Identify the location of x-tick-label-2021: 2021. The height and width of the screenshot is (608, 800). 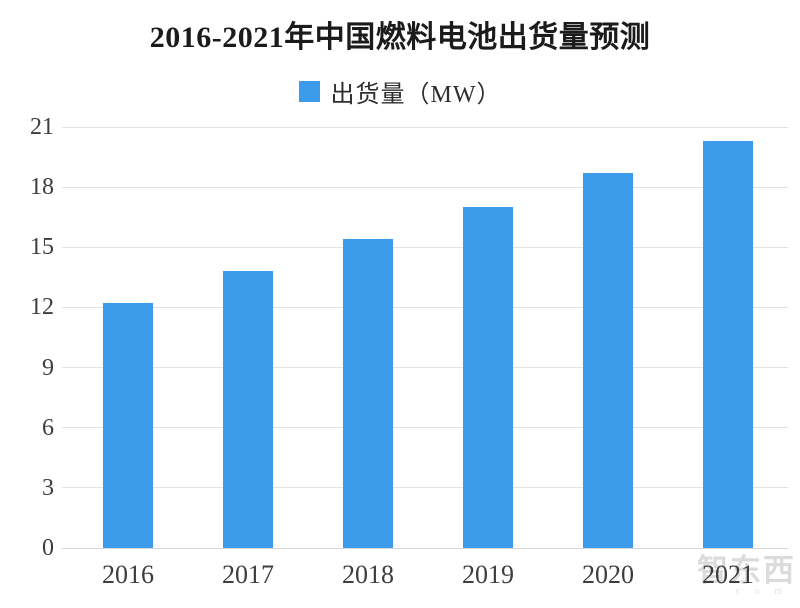
(728, 574).